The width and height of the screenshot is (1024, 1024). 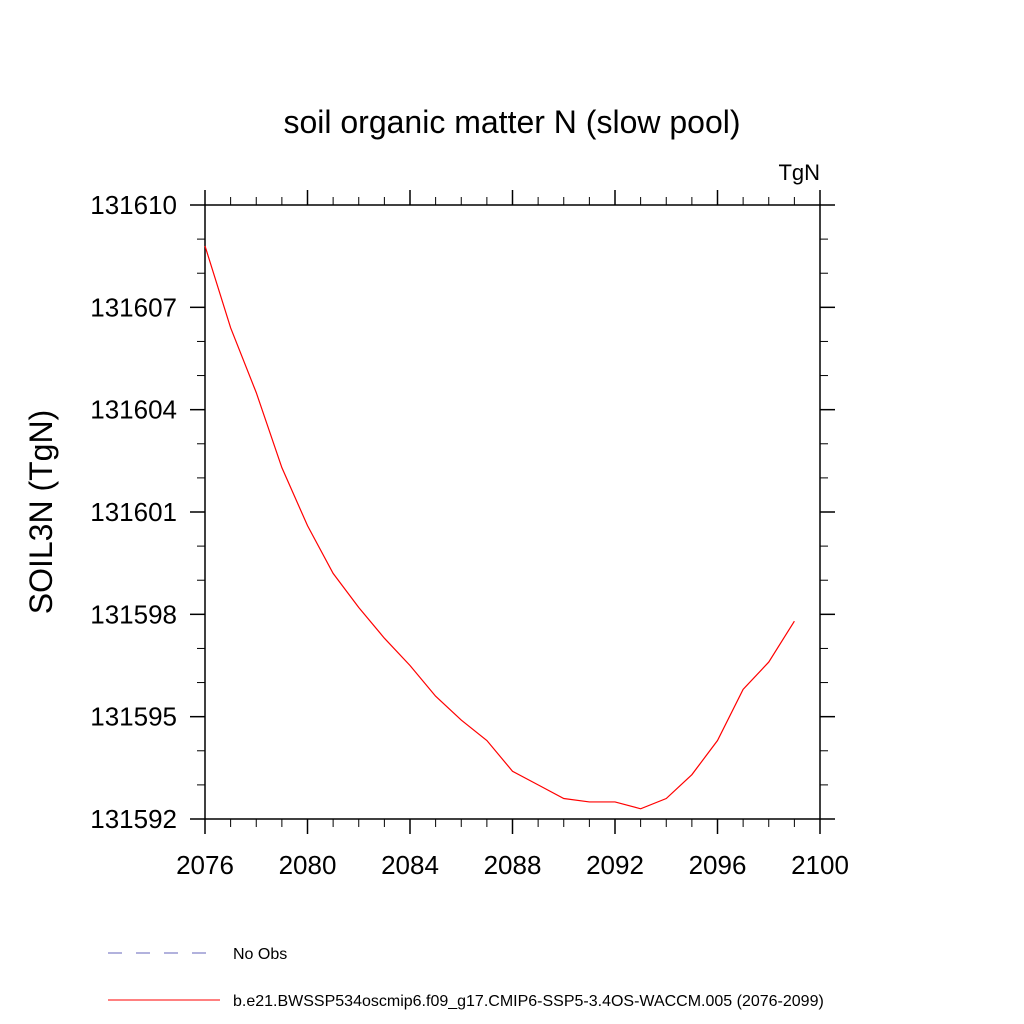 I want to click on x-tick-label: 2096, so click(x=718, y=865).